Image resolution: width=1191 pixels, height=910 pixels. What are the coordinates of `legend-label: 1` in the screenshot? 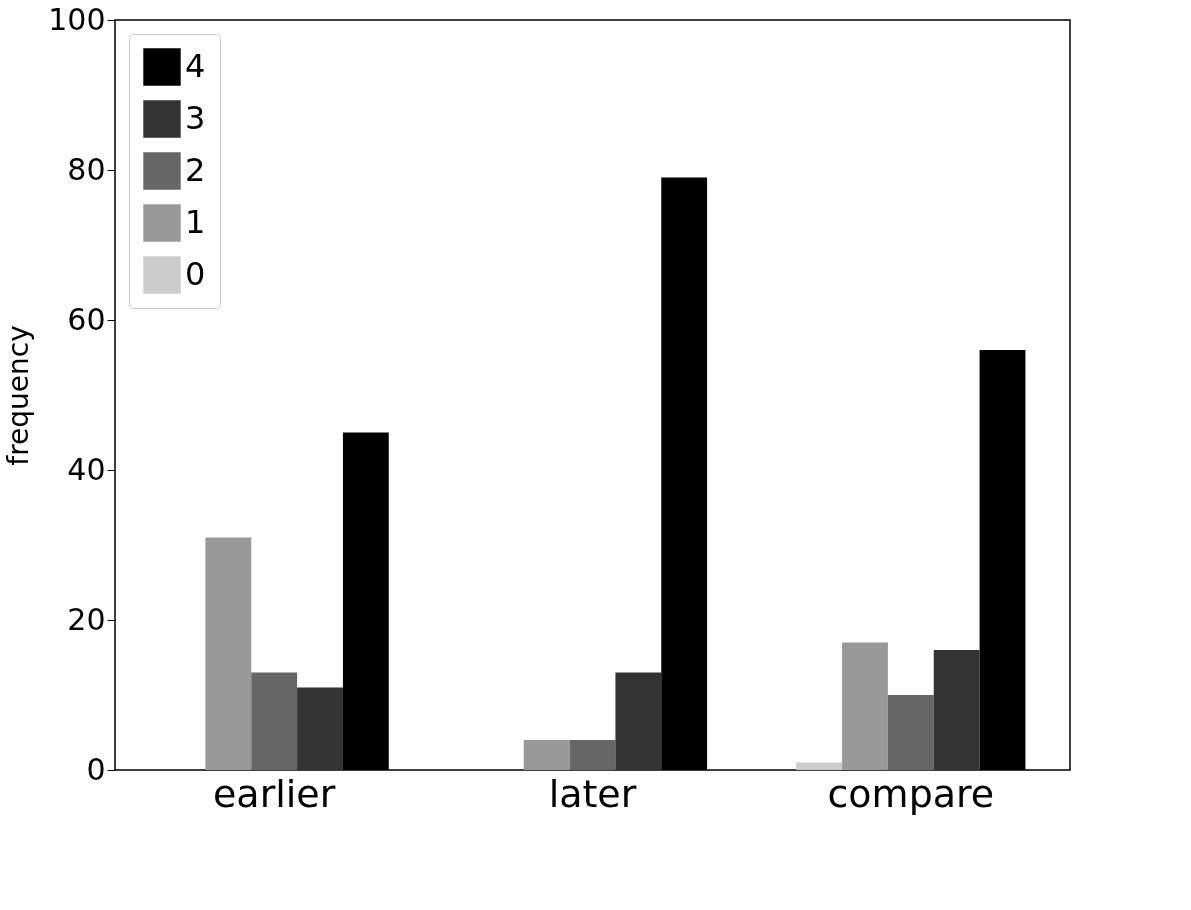 It's located at (195, 222).